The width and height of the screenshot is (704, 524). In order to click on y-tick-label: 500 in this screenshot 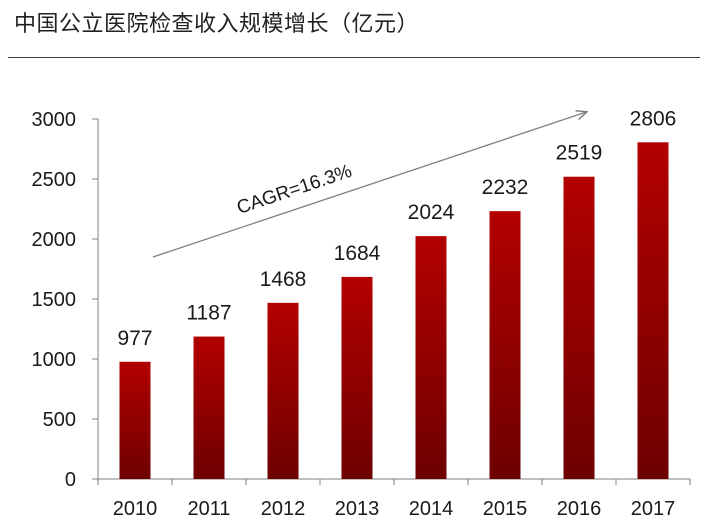, I will do `click(59, 420)`.